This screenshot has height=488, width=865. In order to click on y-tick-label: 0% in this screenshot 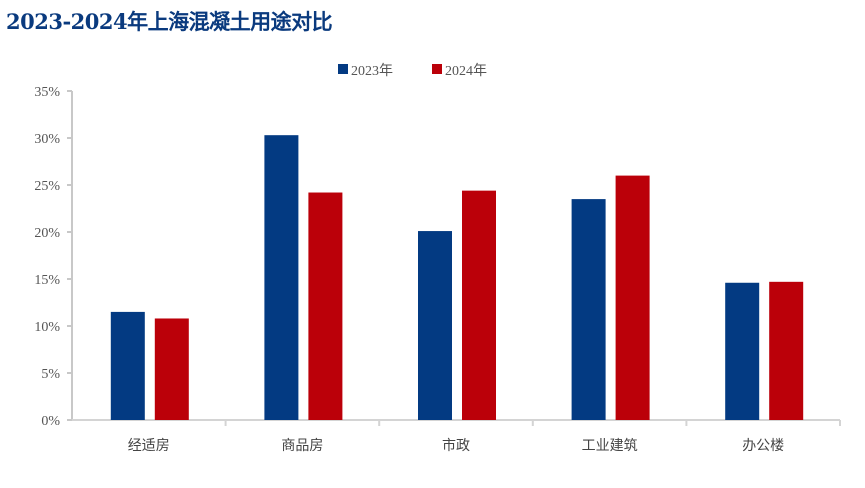, I will do `click(50, 421)`.